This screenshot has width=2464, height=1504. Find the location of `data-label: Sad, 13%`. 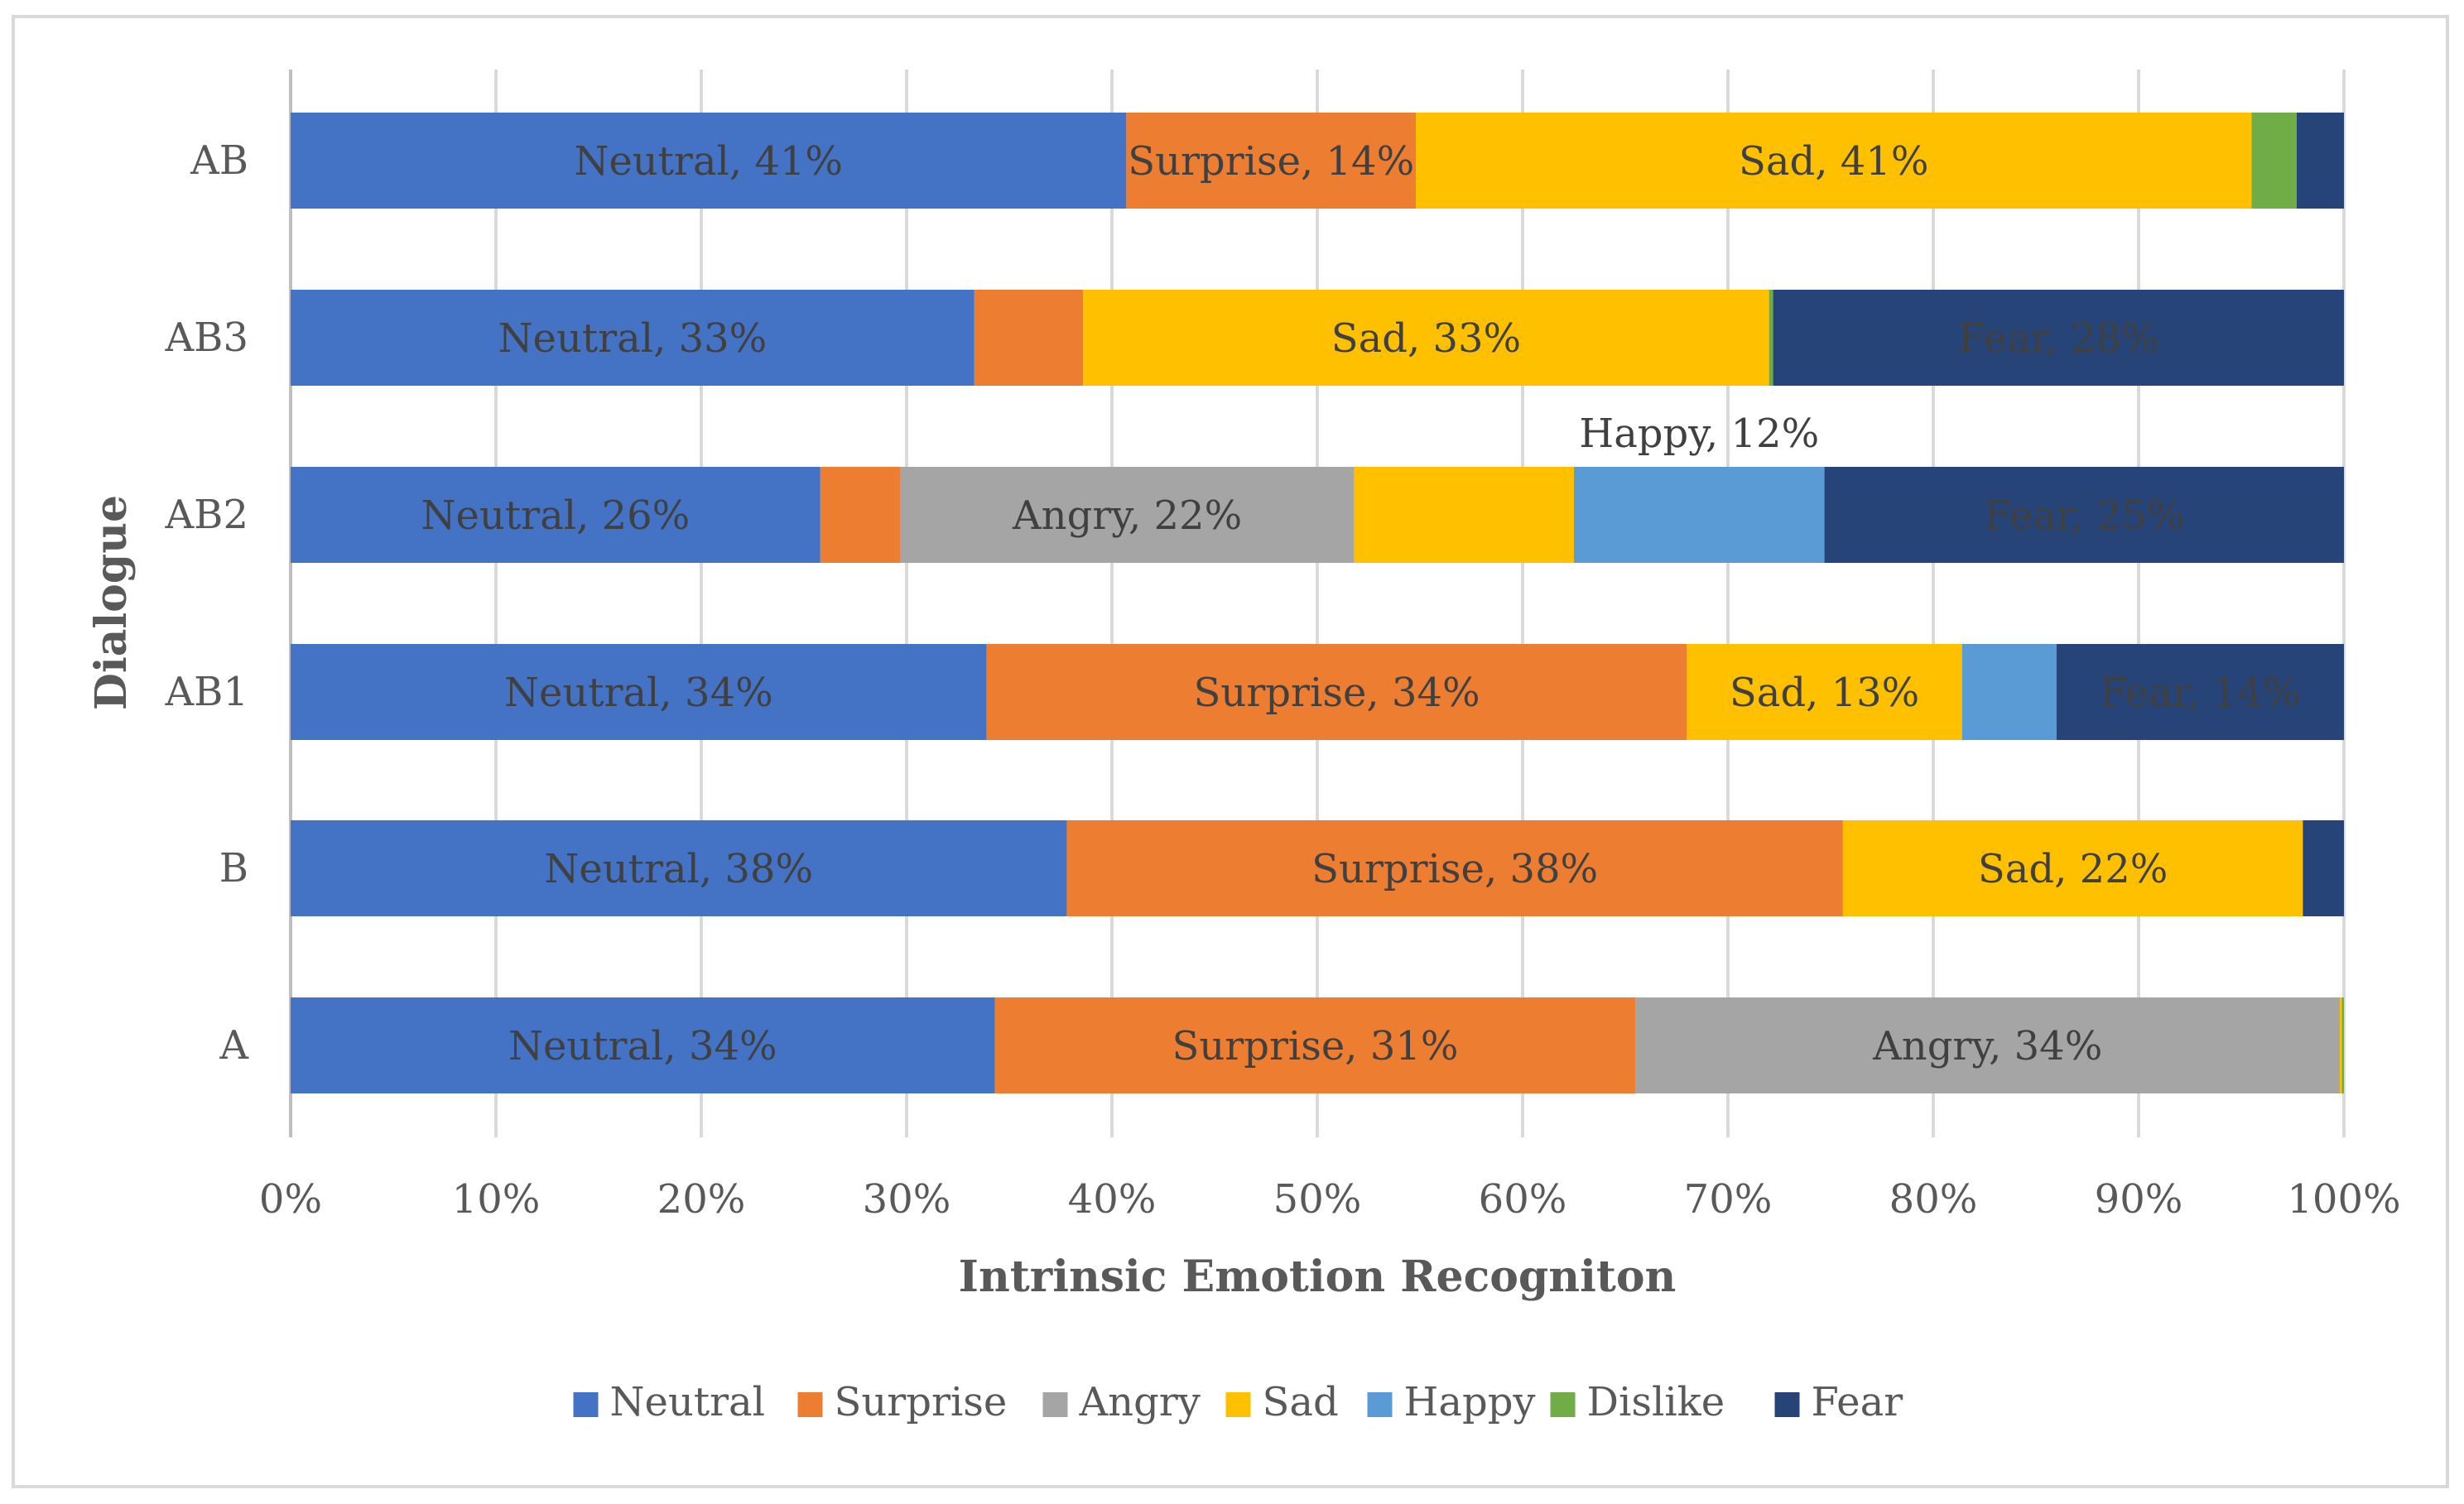

data-label: Sad, 13% is located at coordinates (1825, 693).